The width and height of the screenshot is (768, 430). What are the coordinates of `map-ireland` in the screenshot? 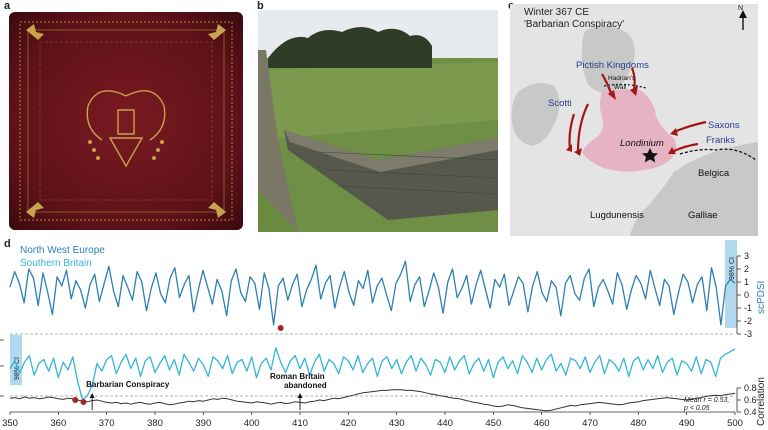 It's located at (535, 114).